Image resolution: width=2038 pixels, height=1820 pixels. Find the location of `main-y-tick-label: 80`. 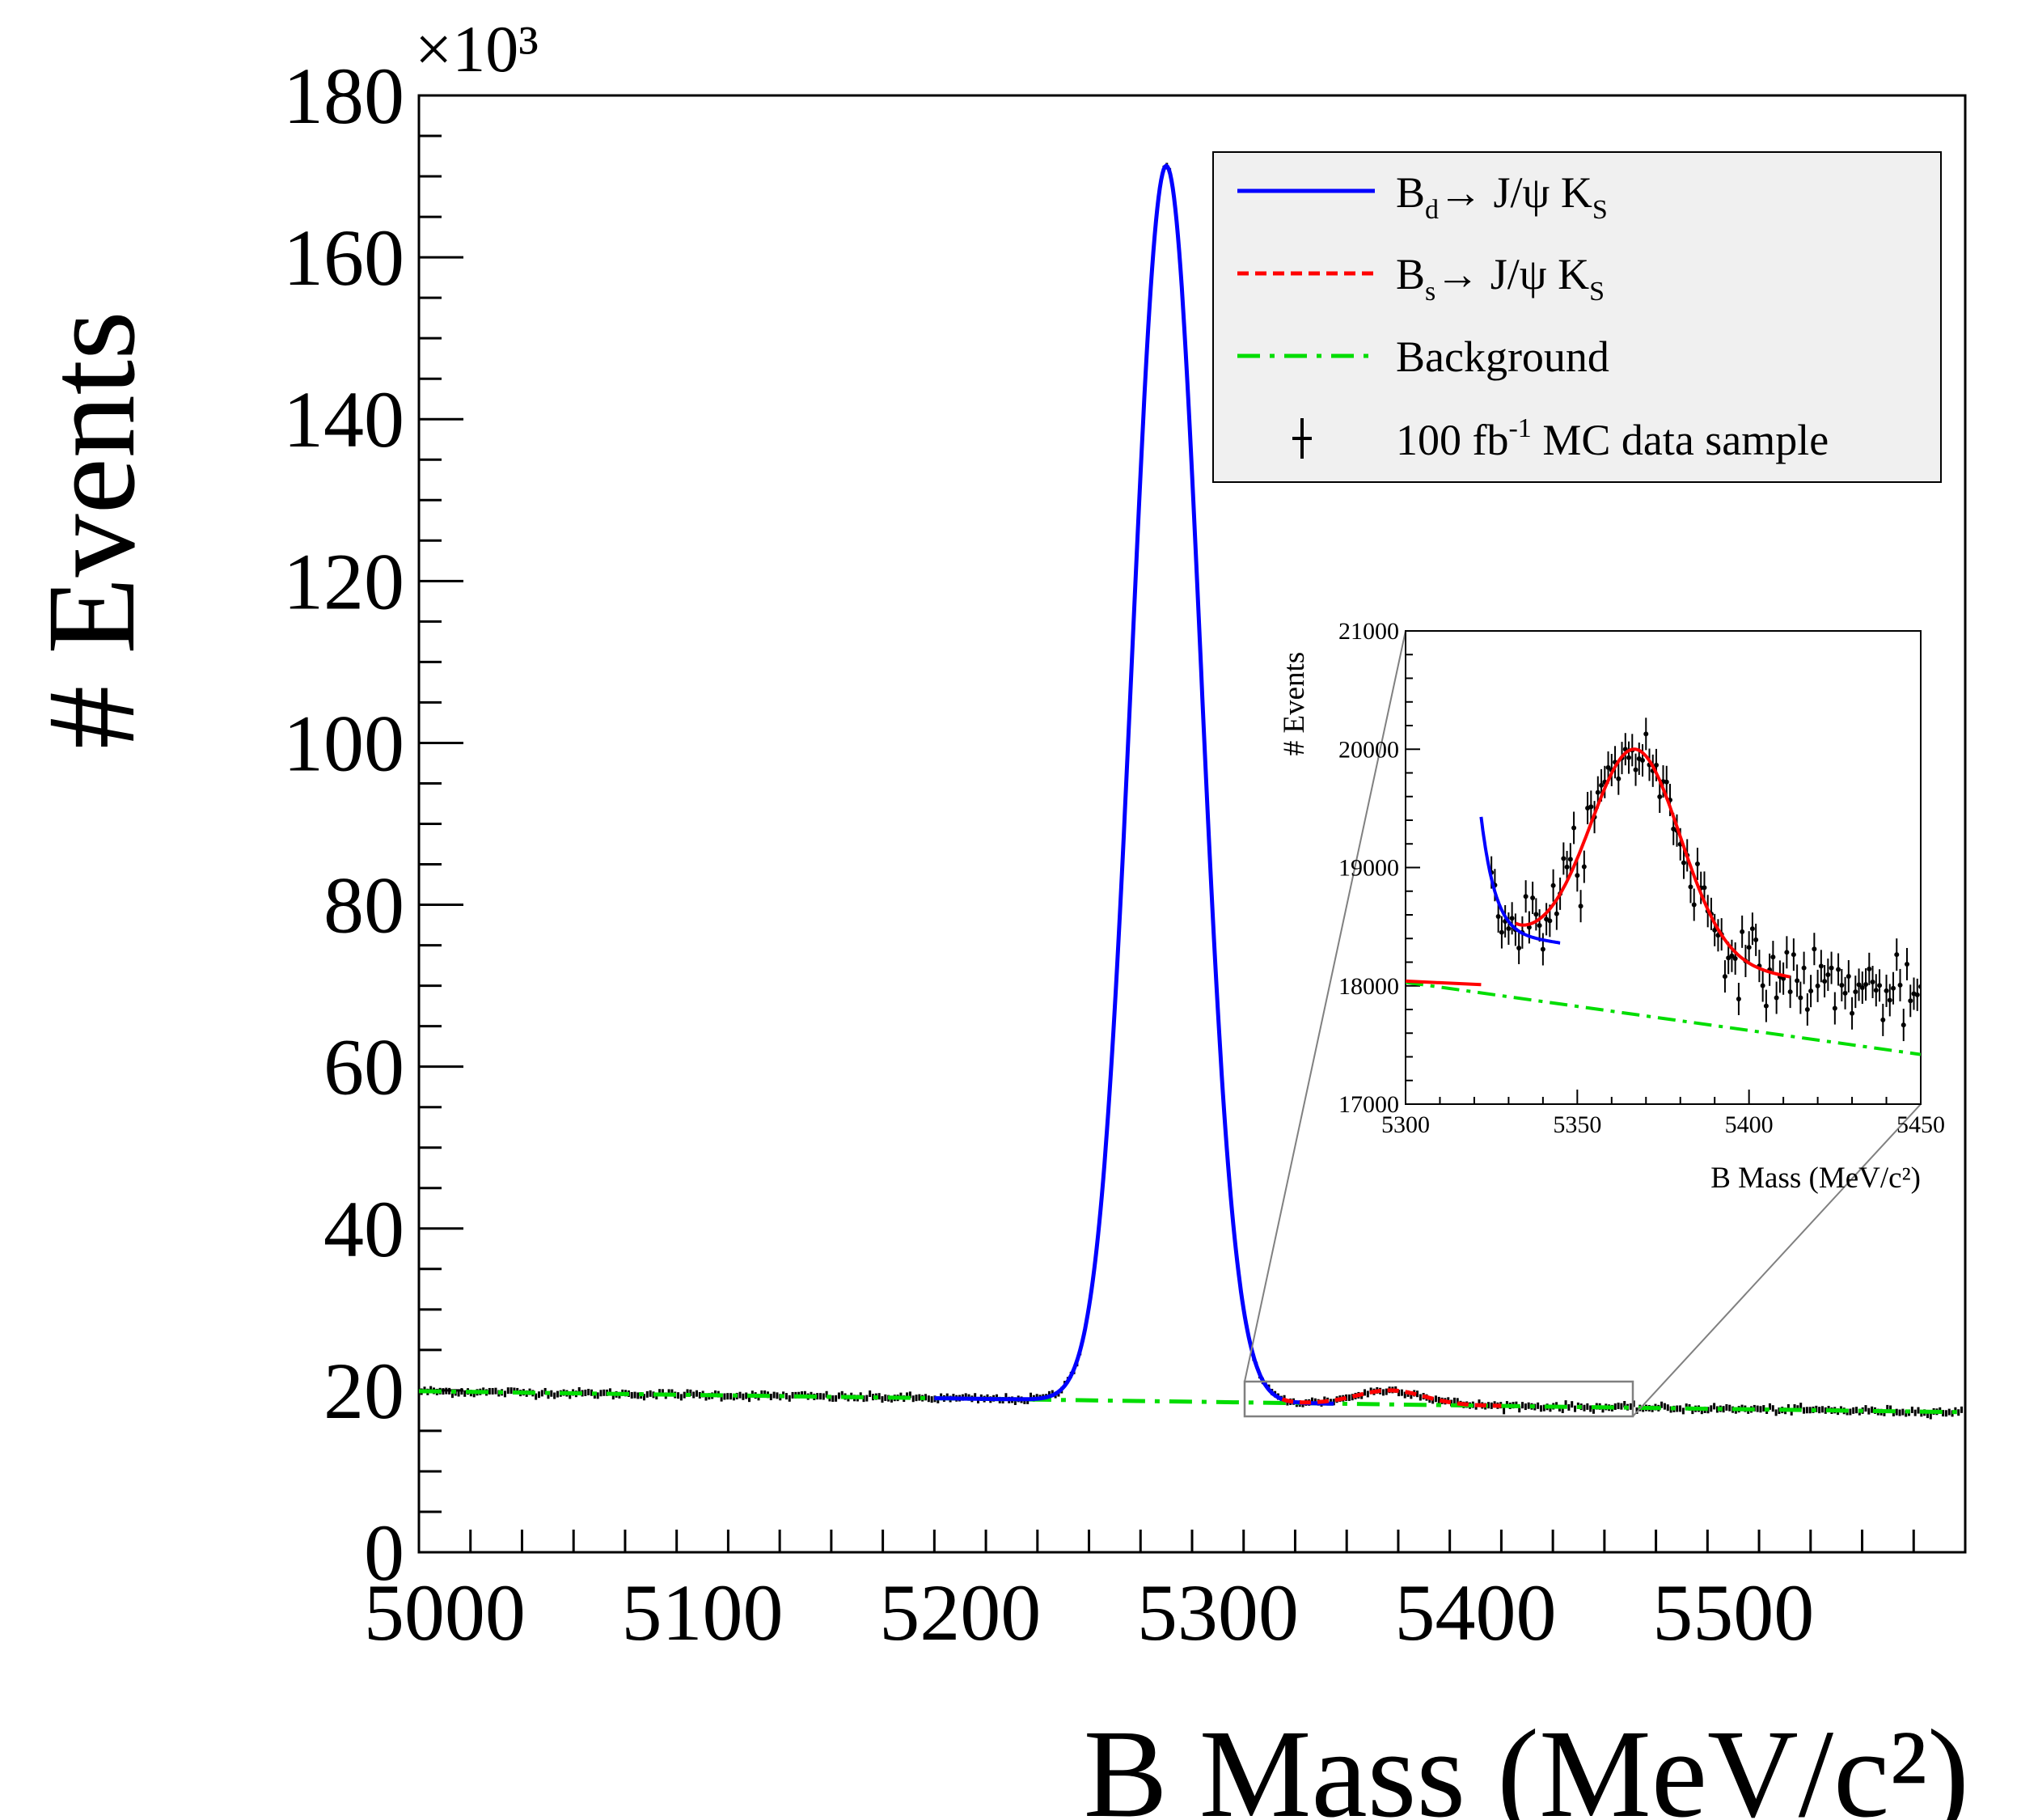

main-y-tick-label: 80 is located at coordinates (363, 905).